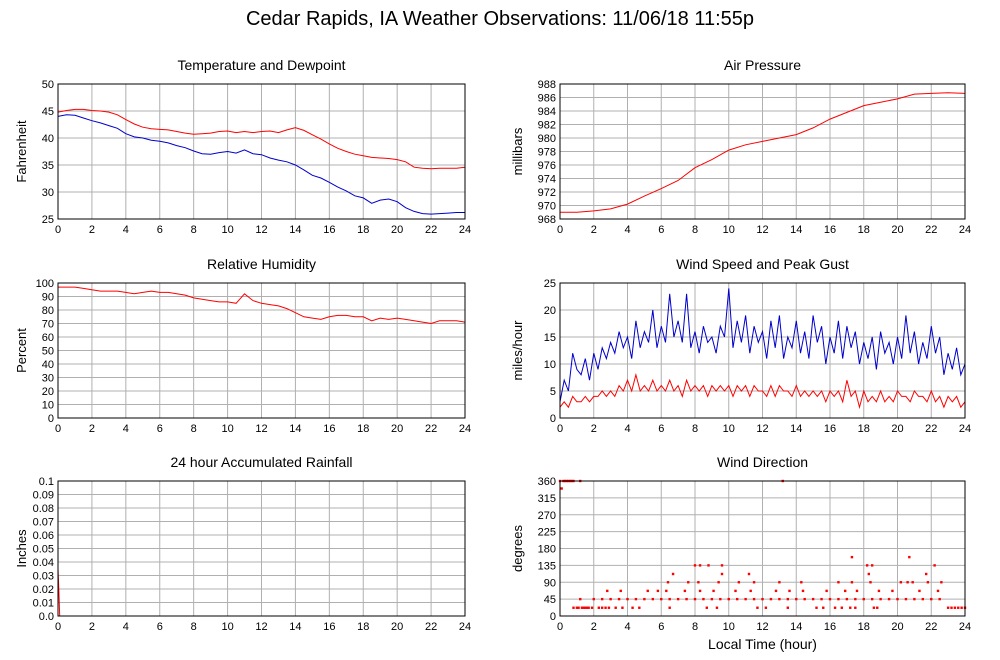  What do you see at coordinates (729, 627) in the screenshot?
I see `x-tick-label: 10` at bounding box center [729, 627].